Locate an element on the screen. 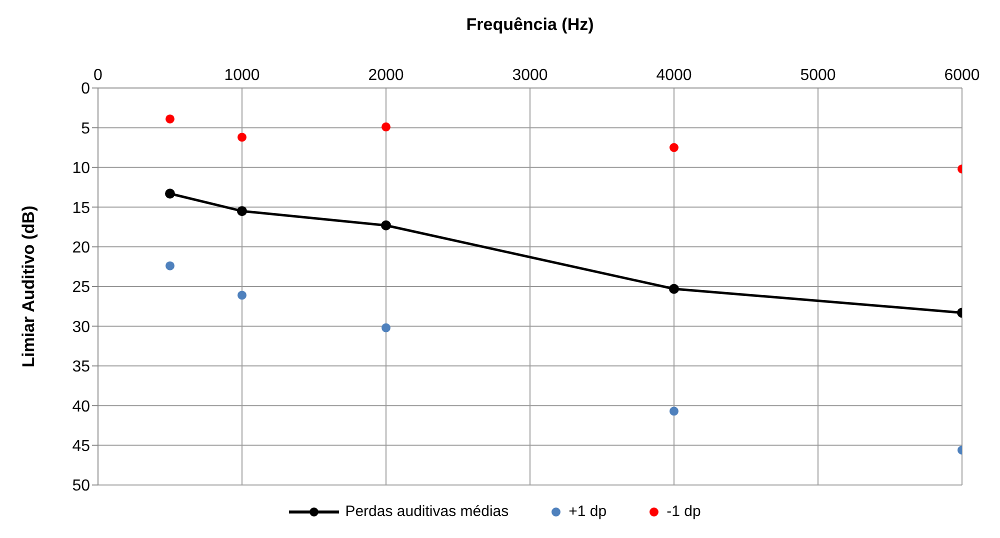  y-axis-title: Limiar Auditivo (dB) is located at coordinates (28, 287).